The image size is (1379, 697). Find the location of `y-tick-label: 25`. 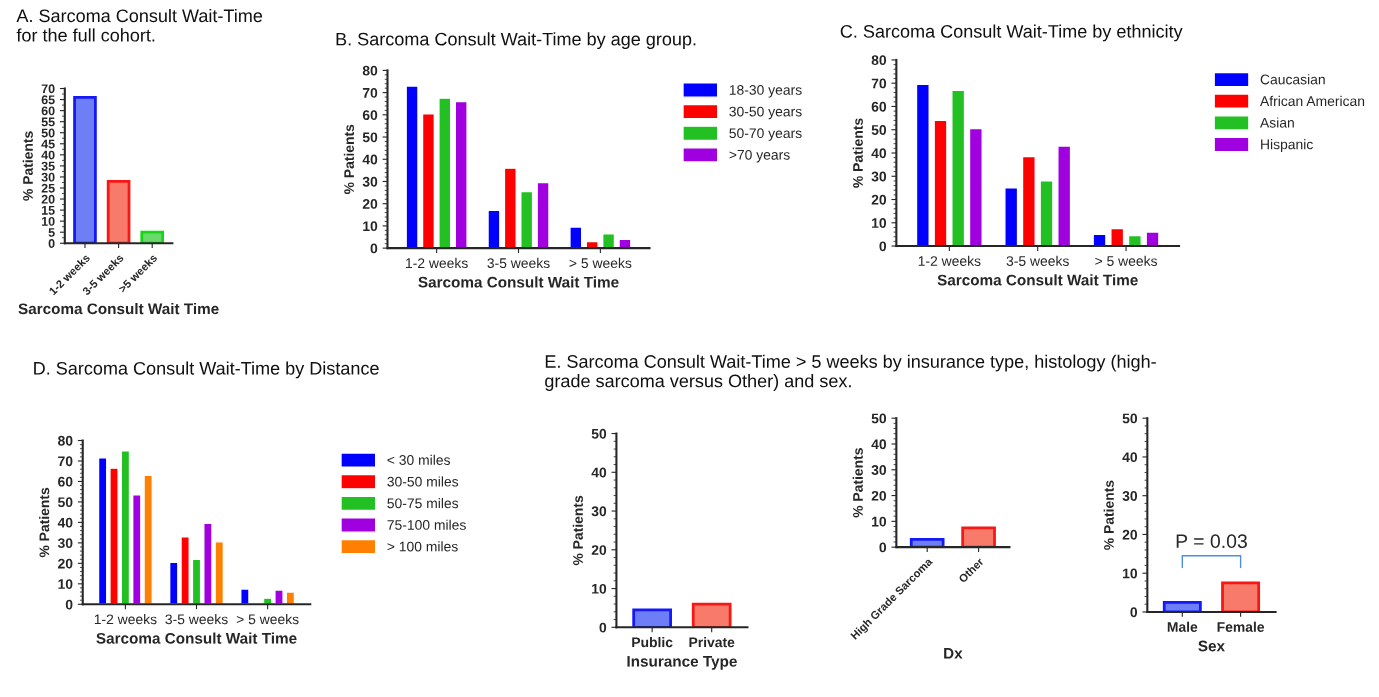

y-tick-label: 25 is located at coordinates (48, 188).